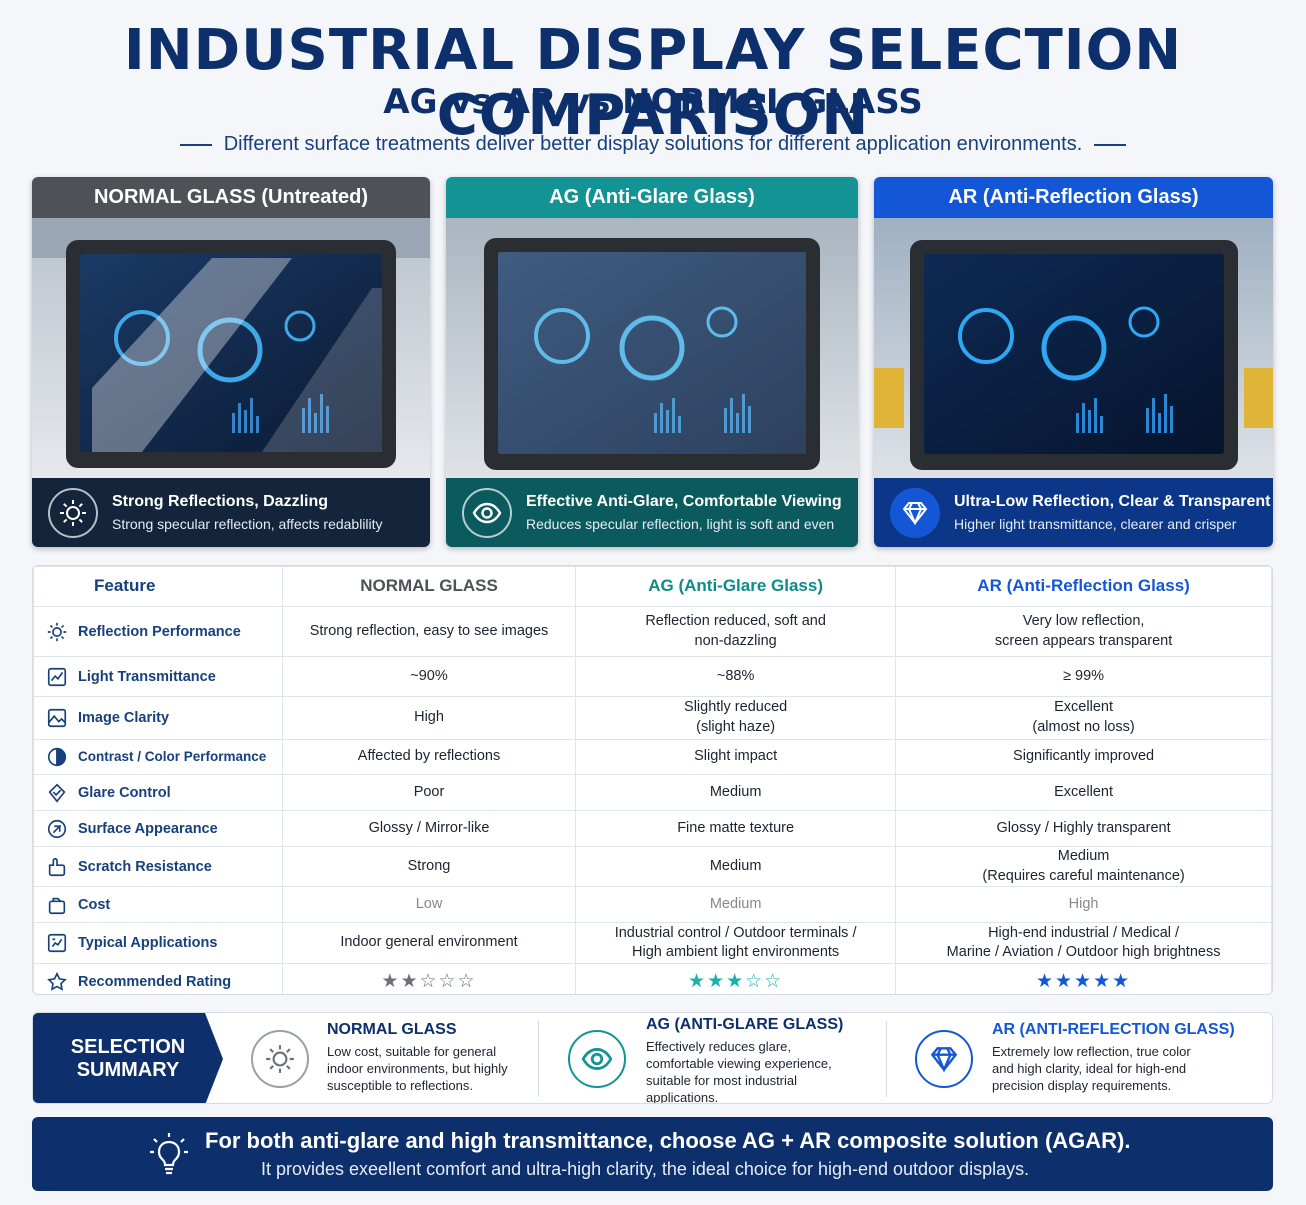 The width and height of the screenshot is (1306, 1205). What do you see at coordinates (429, 981) in the screenshot?
I see `normal-value: ★★☆☆☆` at bounding box center [429, 981].